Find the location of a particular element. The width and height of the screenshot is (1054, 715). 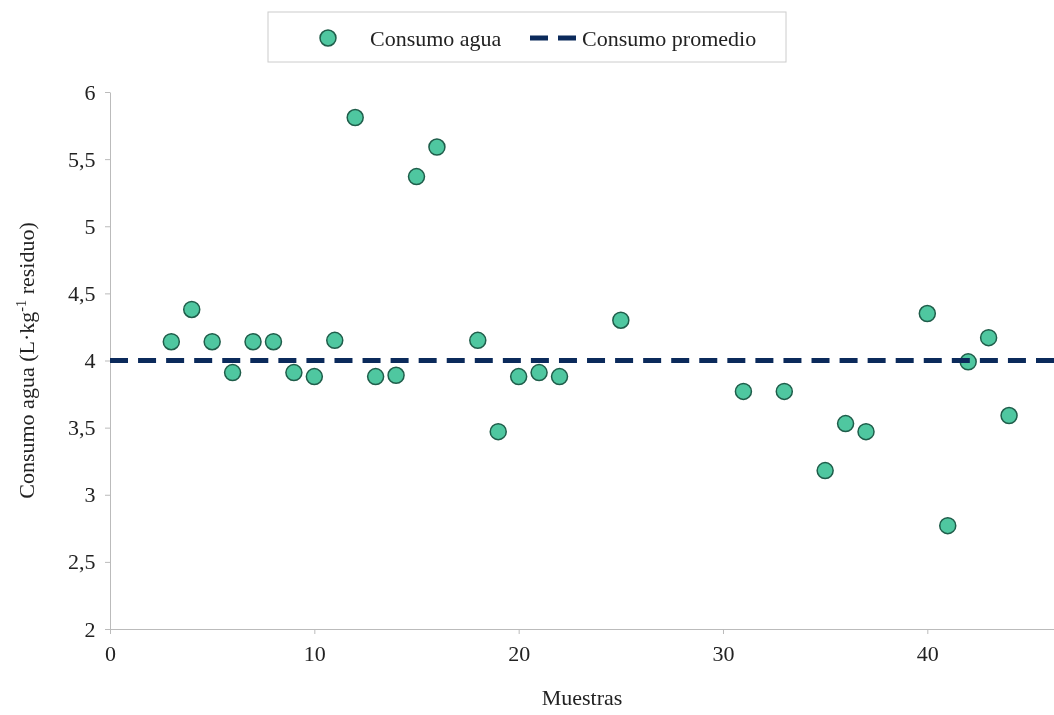

y-tick-label: 6 is located at coordinates (90, 92).